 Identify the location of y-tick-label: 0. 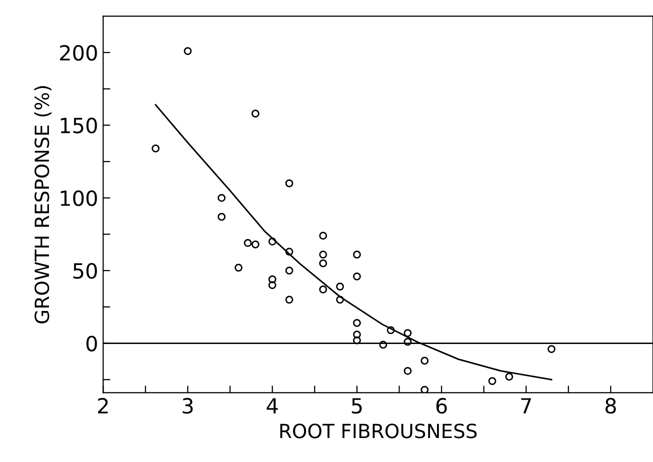
(91, 344).